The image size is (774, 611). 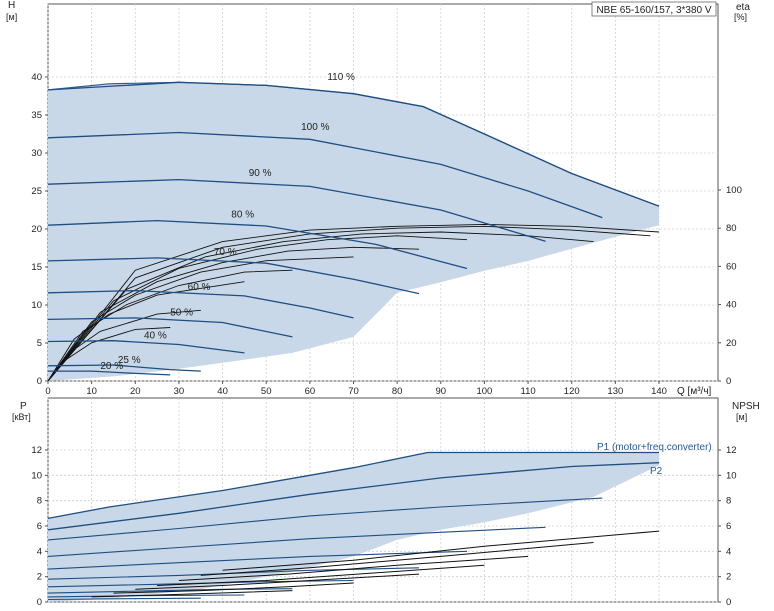 I want to click on y-right-tick-label: 8, so click(x=728, y=501).